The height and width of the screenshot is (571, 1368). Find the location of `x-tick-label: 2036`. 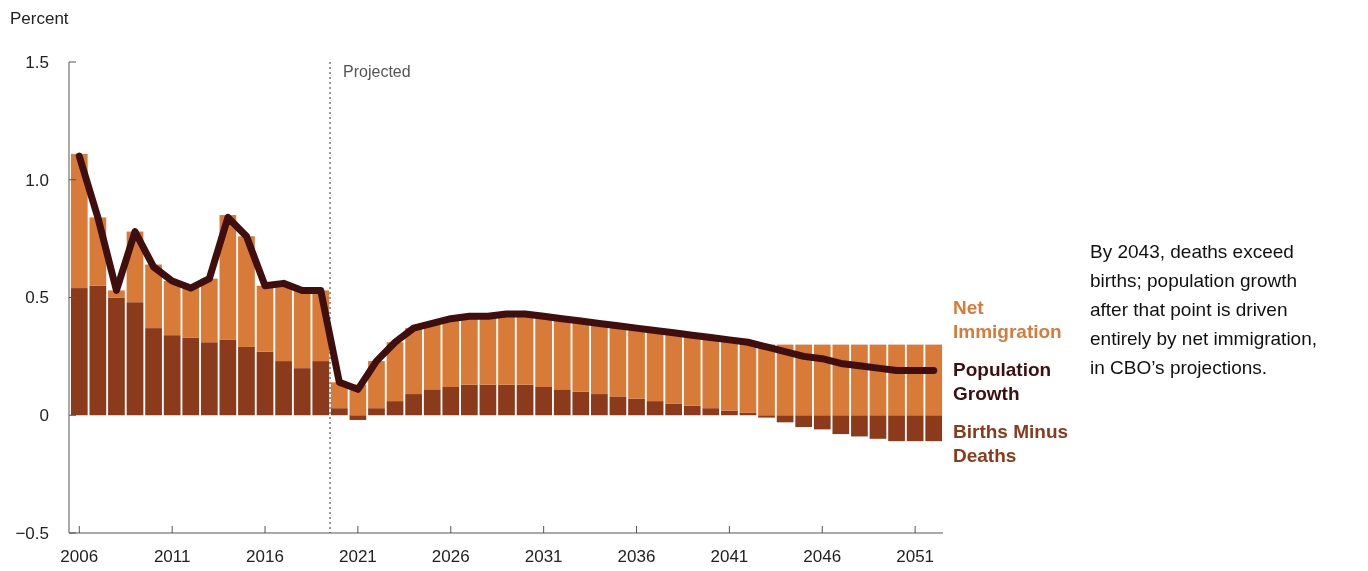

x-tick-label: 2036 is located at coordinates (636, 556).